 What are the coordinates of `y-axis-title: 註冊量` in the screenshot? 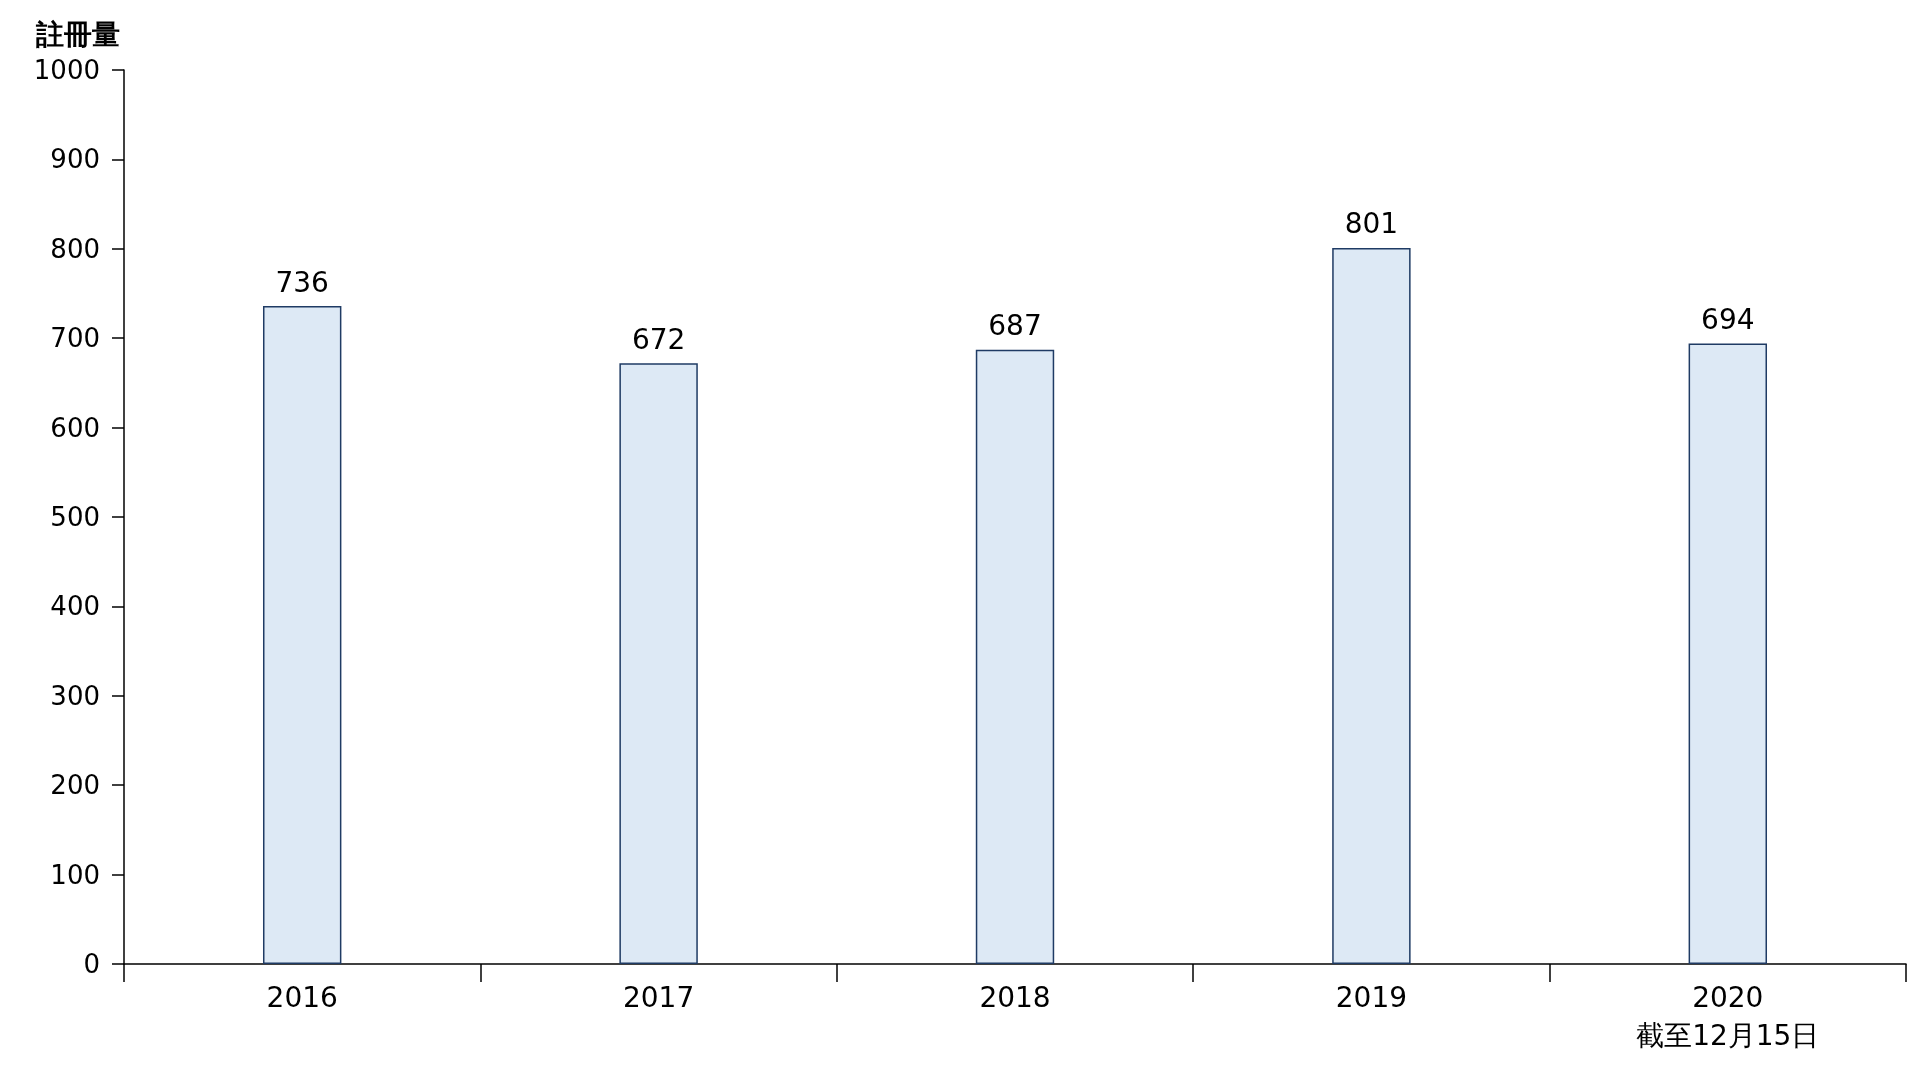 It's located at (77, 34).